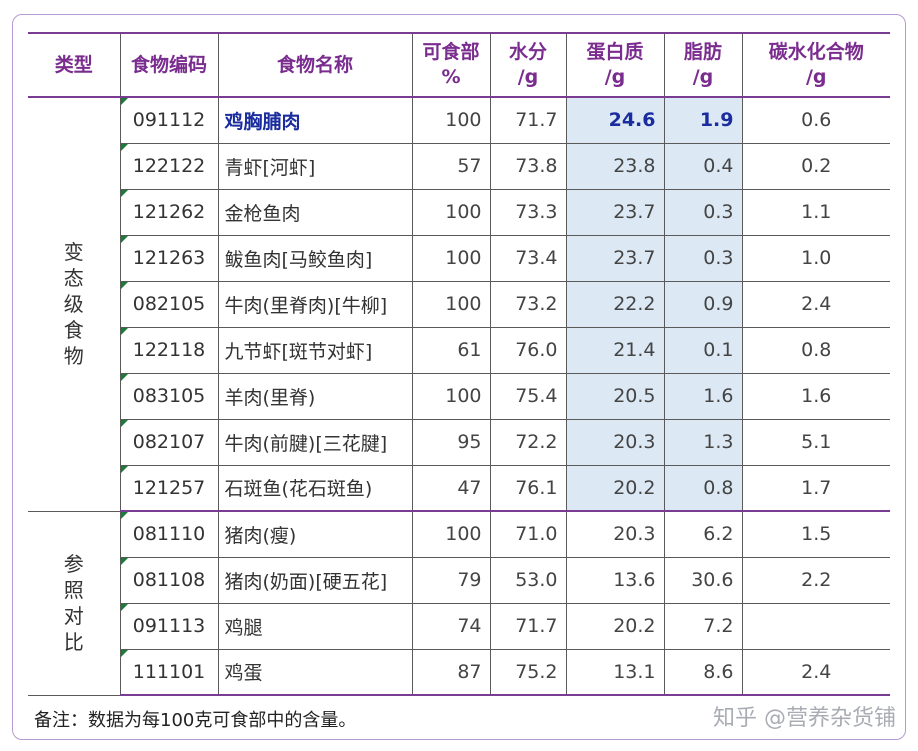 This screenshot has width=918, height=751. I want to click on fat-cell: 0.3, so click(702, 212).